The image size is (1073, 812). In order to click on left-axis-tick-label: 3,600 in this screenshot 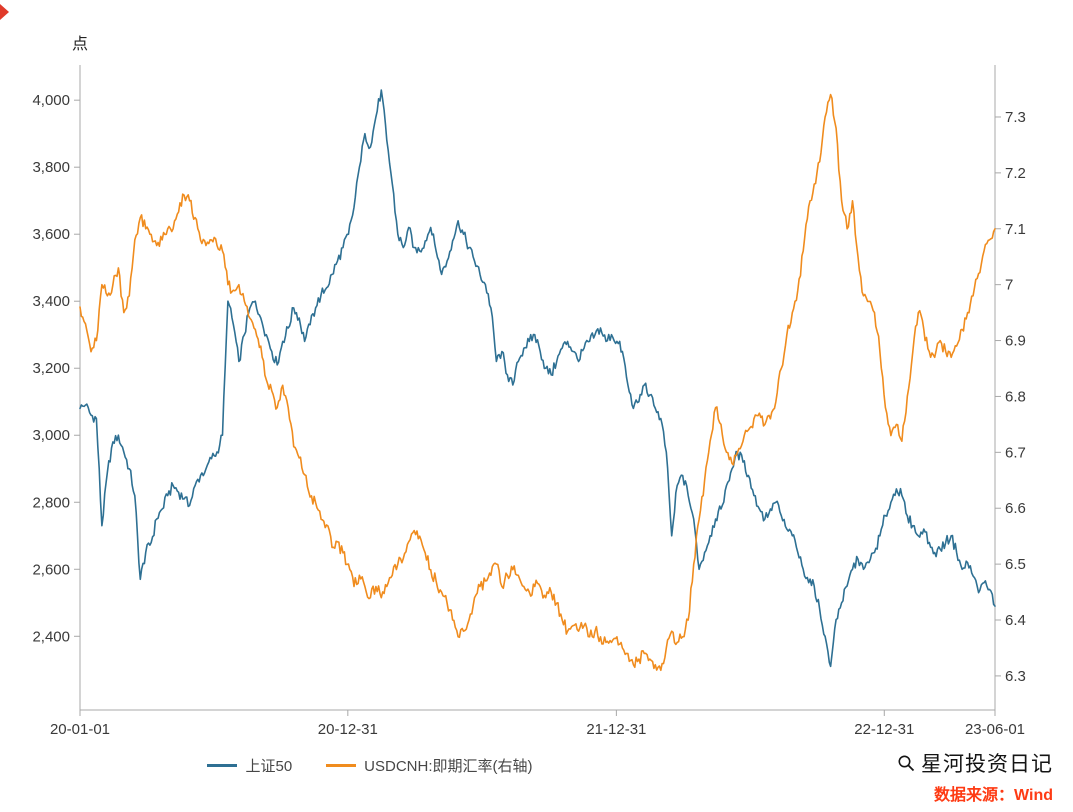, I will do `click(51, 234)`.